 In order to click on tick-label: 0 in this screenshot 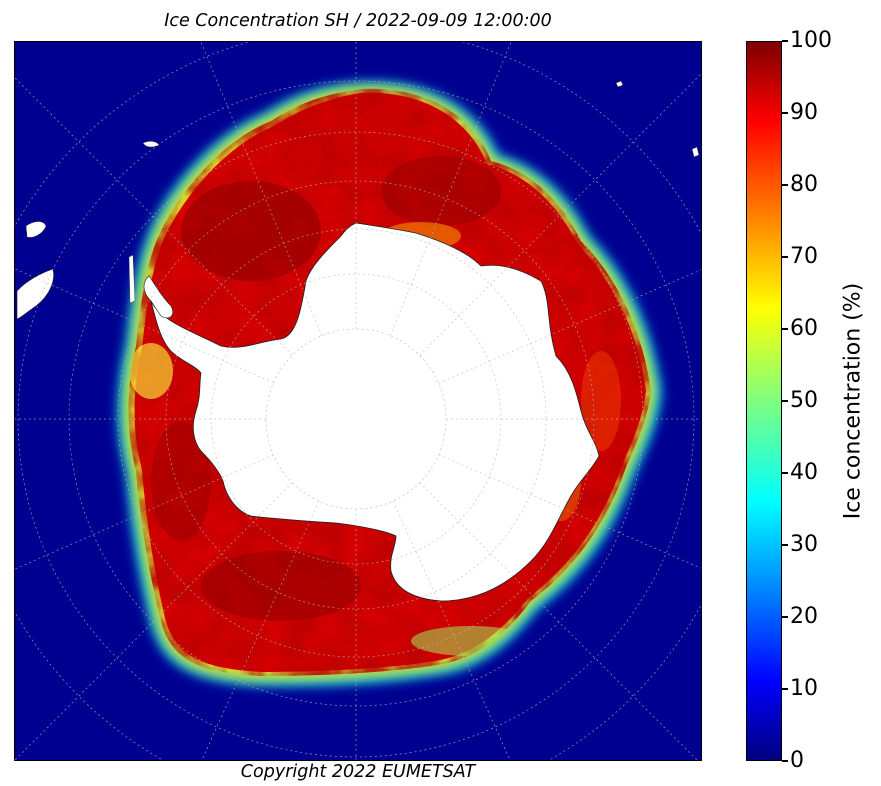, I will do `click(797, 760)`.